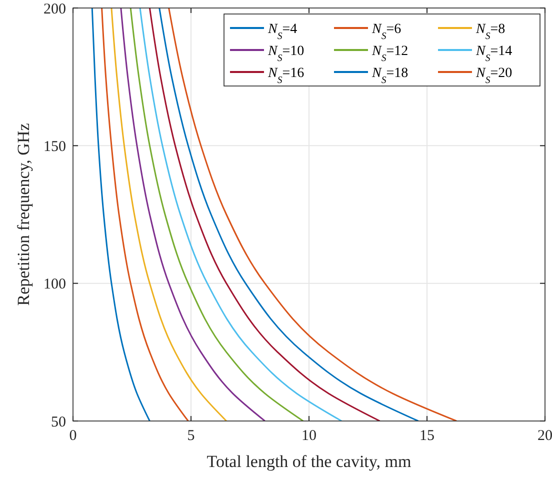 This screenshot has height=482, width=552. I want to click on legend-label: N$_{S}$=18, so click(389, 76).